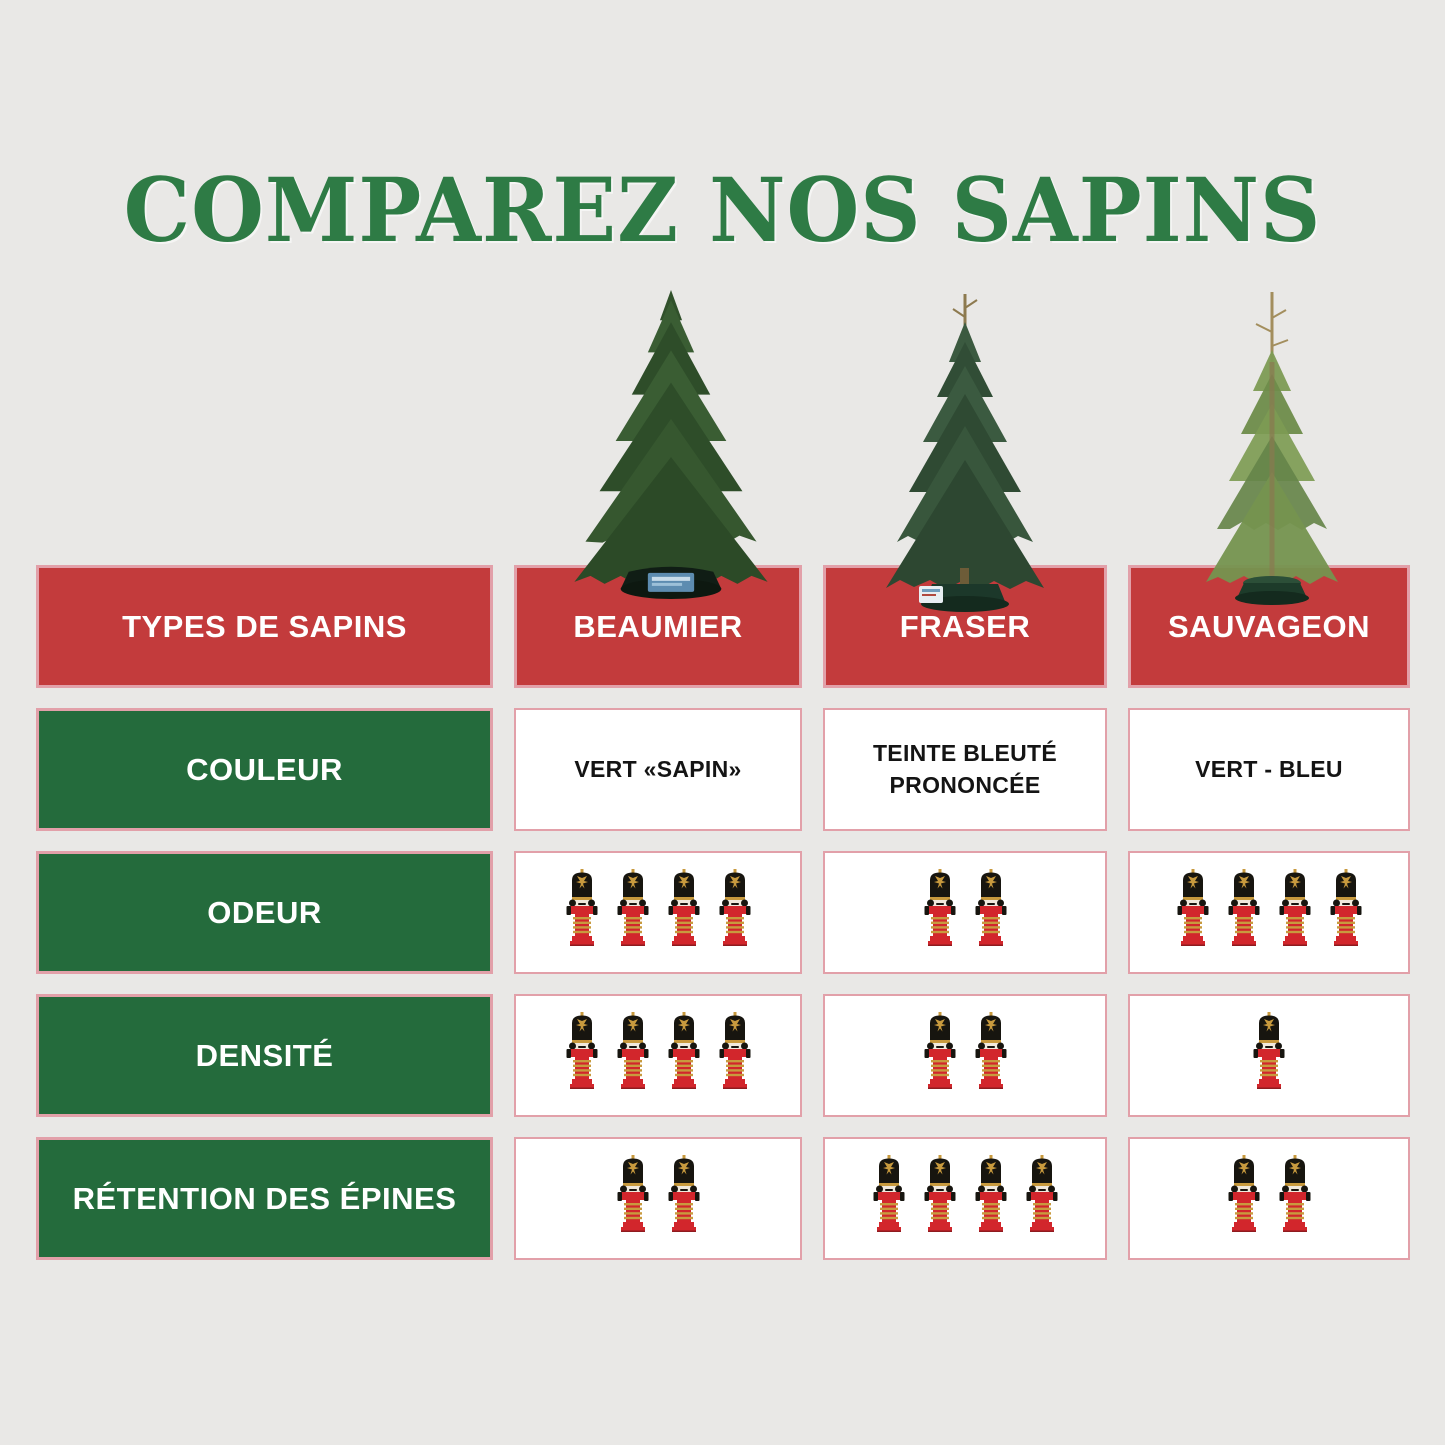 This screenshot has height=1445, width=1445. I want to click on cell-retention-sauvageon, so click(1269, 1198).